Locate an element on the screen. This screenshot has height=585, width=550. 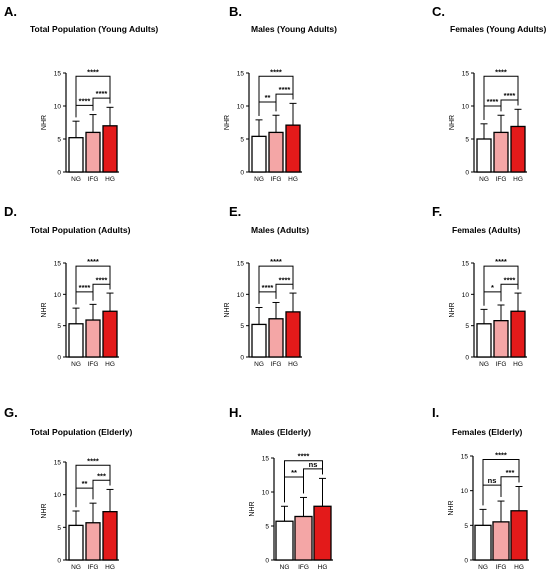
panel-label: I. is located at coordinates (436, 412).